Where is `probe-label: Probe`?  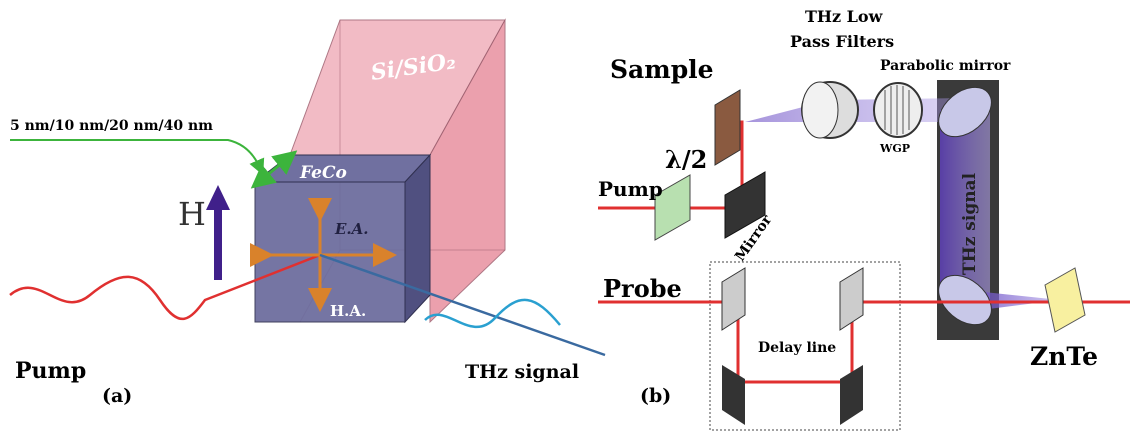
probe-label: Probe is located at coordinates (642, 288).